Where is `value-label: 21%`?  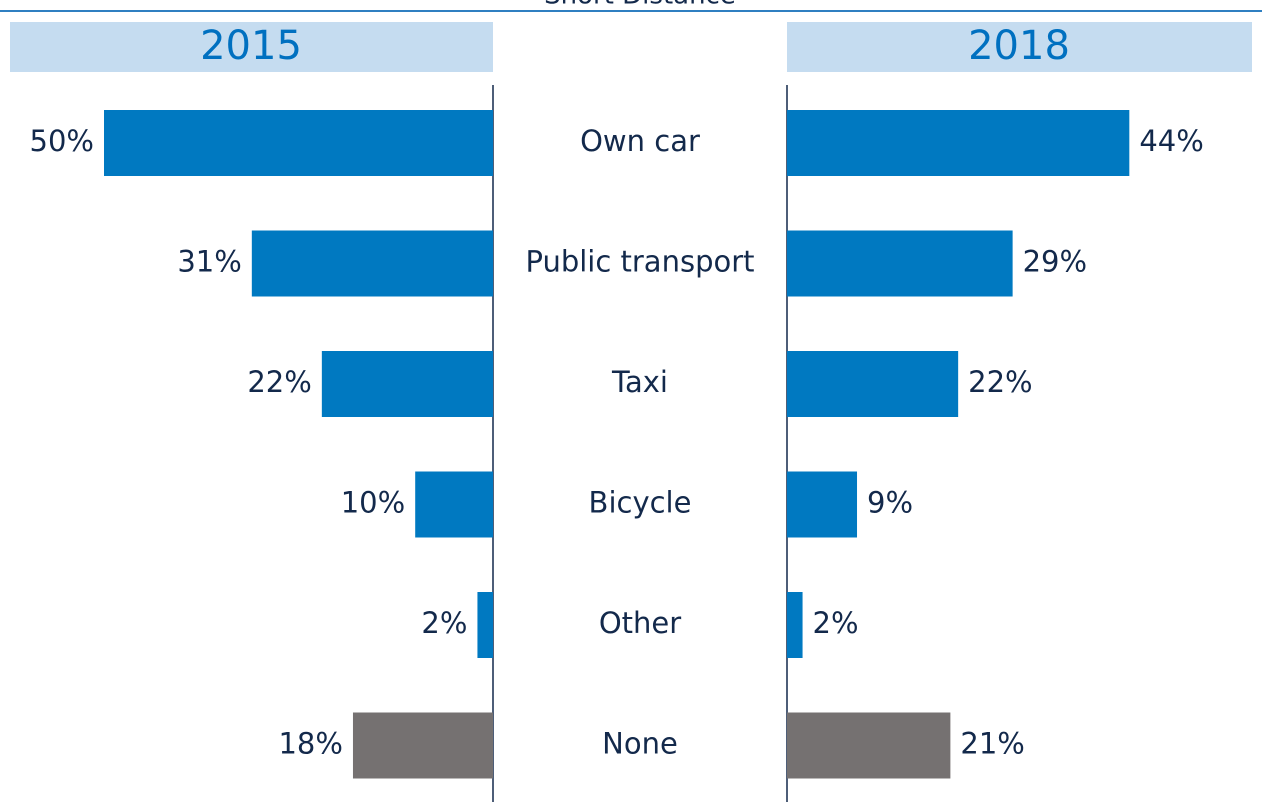 value-label: 21% is located at coordinates (992, 744).